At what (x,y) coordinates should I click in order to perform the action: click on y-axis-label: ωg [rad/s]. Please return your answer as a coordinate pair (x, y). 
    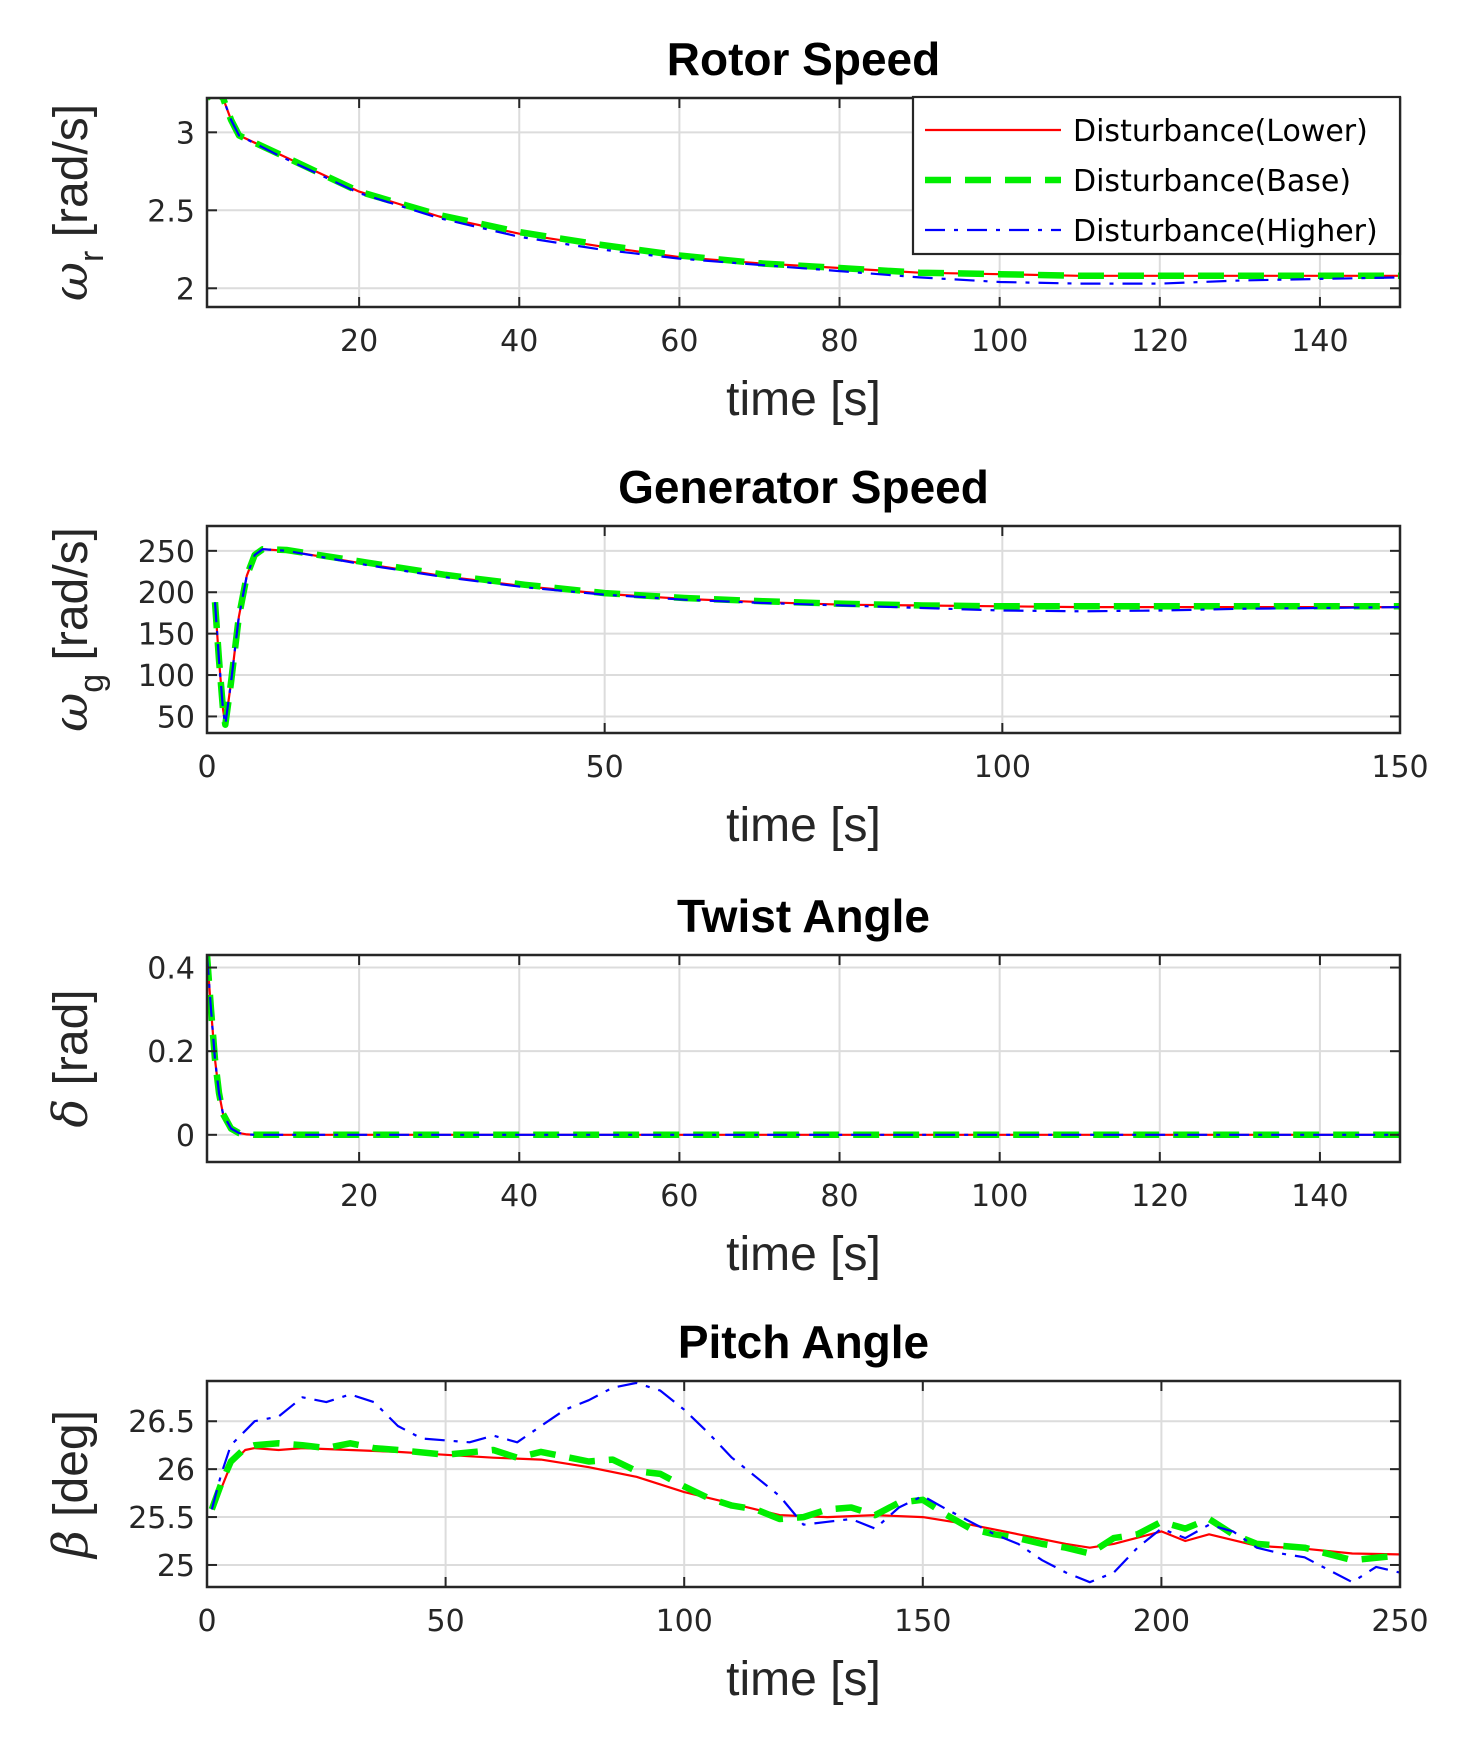
    Looking at the image, I should click on (77, 629).